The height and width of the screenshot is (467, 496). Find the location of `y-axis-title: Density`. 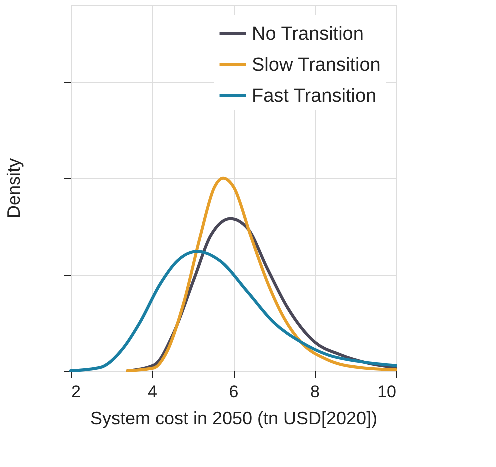

y-axis-title: Density is located at coordinates (14, 188).